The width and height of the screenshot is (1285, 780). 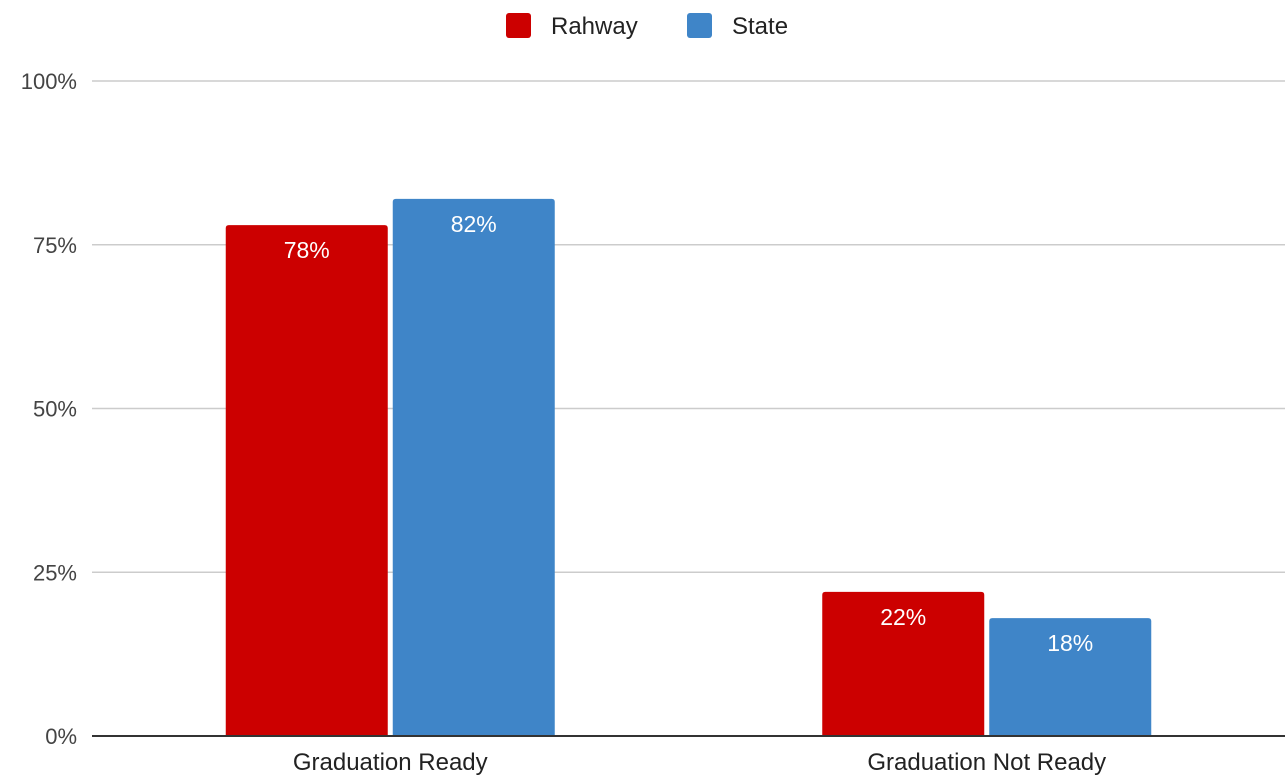 I want to click on y-tick-label: 100%, so click(x=49, y=81).